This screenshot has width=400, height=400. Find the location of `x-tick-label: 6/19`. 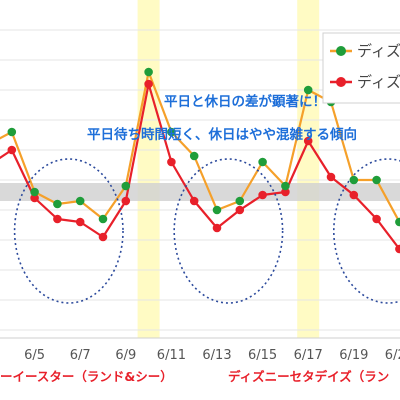

x-tick-label: 6/19 is located at coordinates (353, 355).